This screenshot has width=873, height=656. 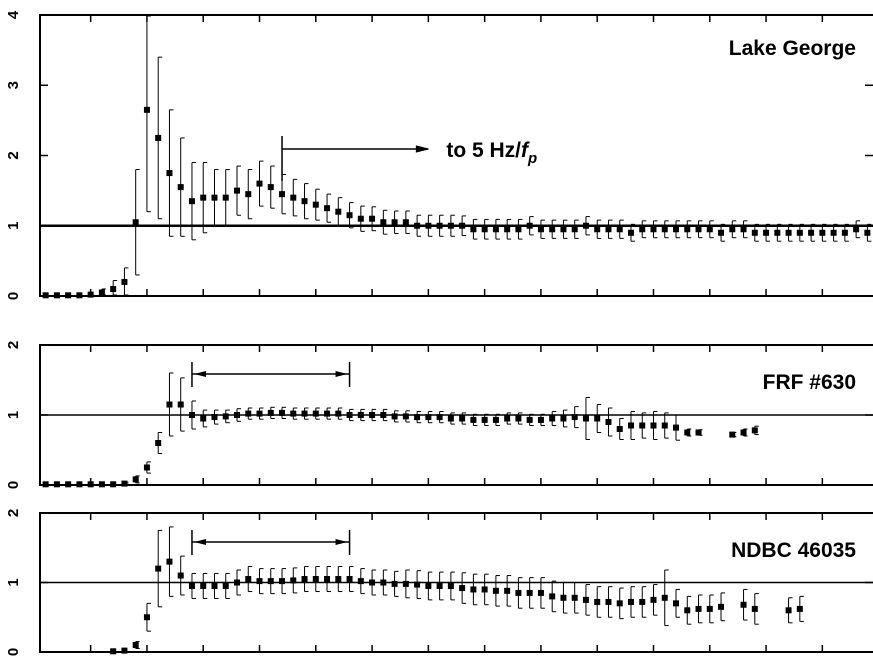 What do you see at coordinates (422, 149) in the screenshot?
I see `annotation-arrowhead` at bounding box center [422, 149].